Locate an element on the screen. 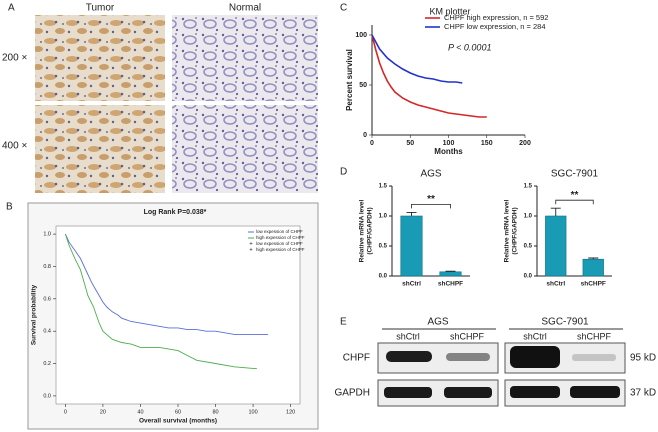 The image size is (658, 432). y-axis-label: Survival probability is located at coordinates (34, 314).